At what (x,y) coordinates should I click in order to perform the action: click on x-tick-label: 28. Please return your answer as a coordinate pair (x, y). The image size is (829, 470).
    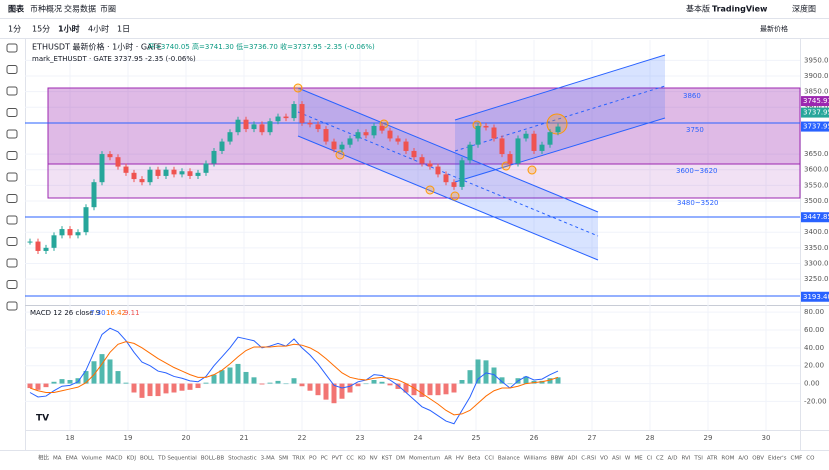
    Looking at the image, I should click on (650, 438).